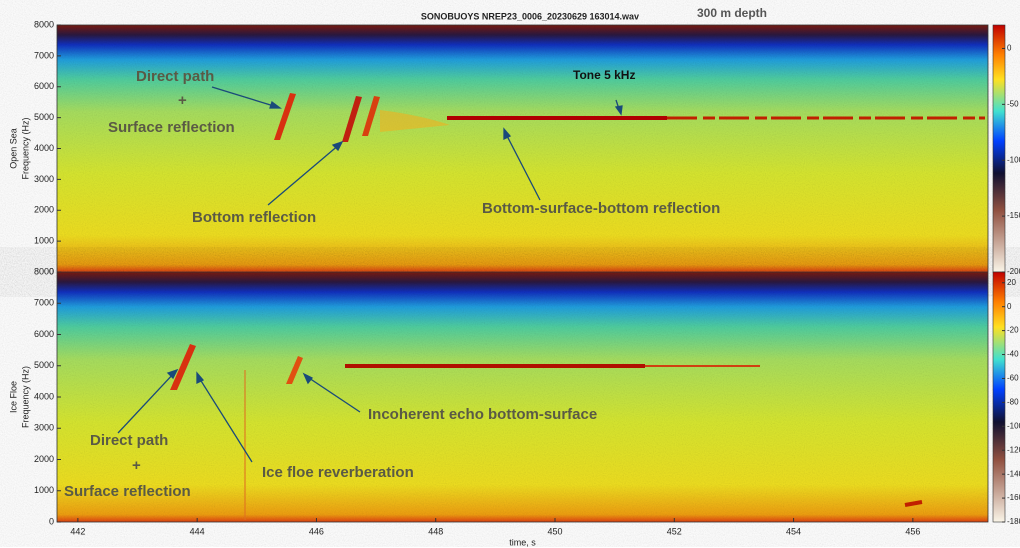 Image resolution: width=1020 pixels, height=548 pixels. I want to click on x-tick-label: 446, so click(316, 531).